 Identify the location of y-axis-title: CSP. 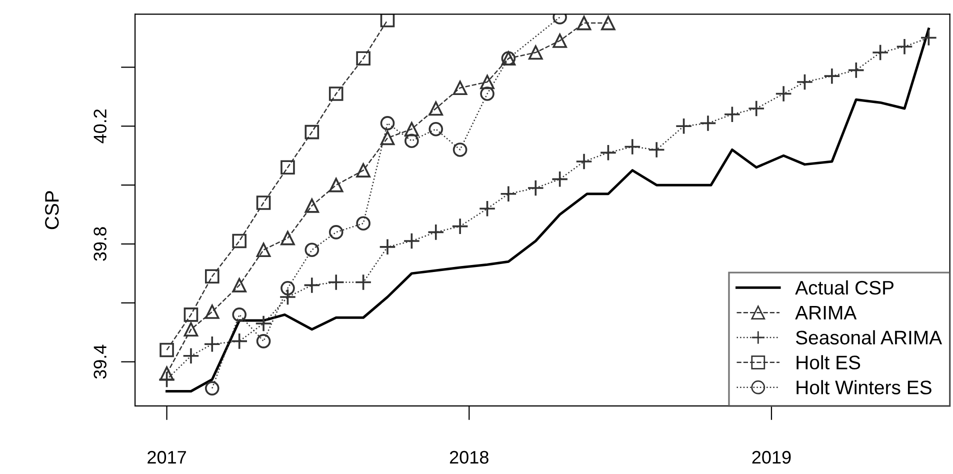
(52, 210).